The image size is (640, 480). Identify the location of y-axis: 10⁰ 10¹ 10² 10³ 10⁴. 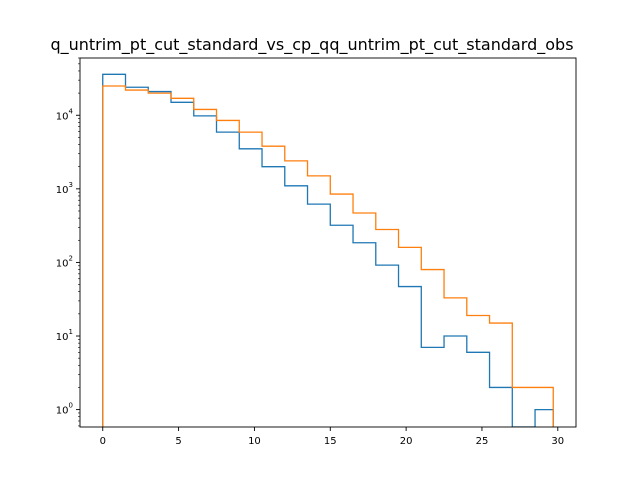
(68, 242).